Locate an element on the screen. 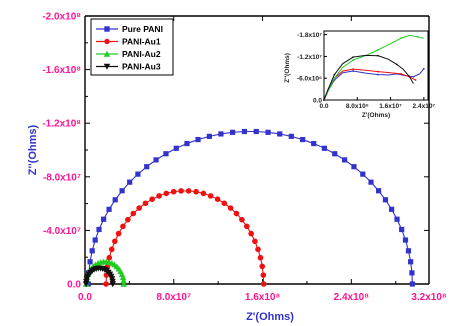  series-pani-au3 is located at coordinates (99, 276).